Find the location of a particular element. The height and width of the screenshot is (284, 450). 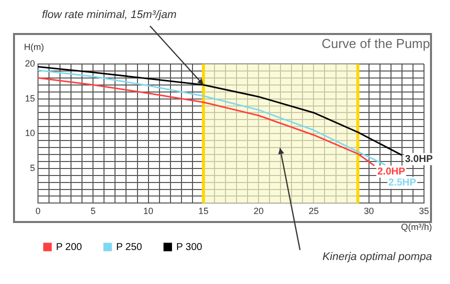

legend-label: P 200 is located at coordinates (69, 247).